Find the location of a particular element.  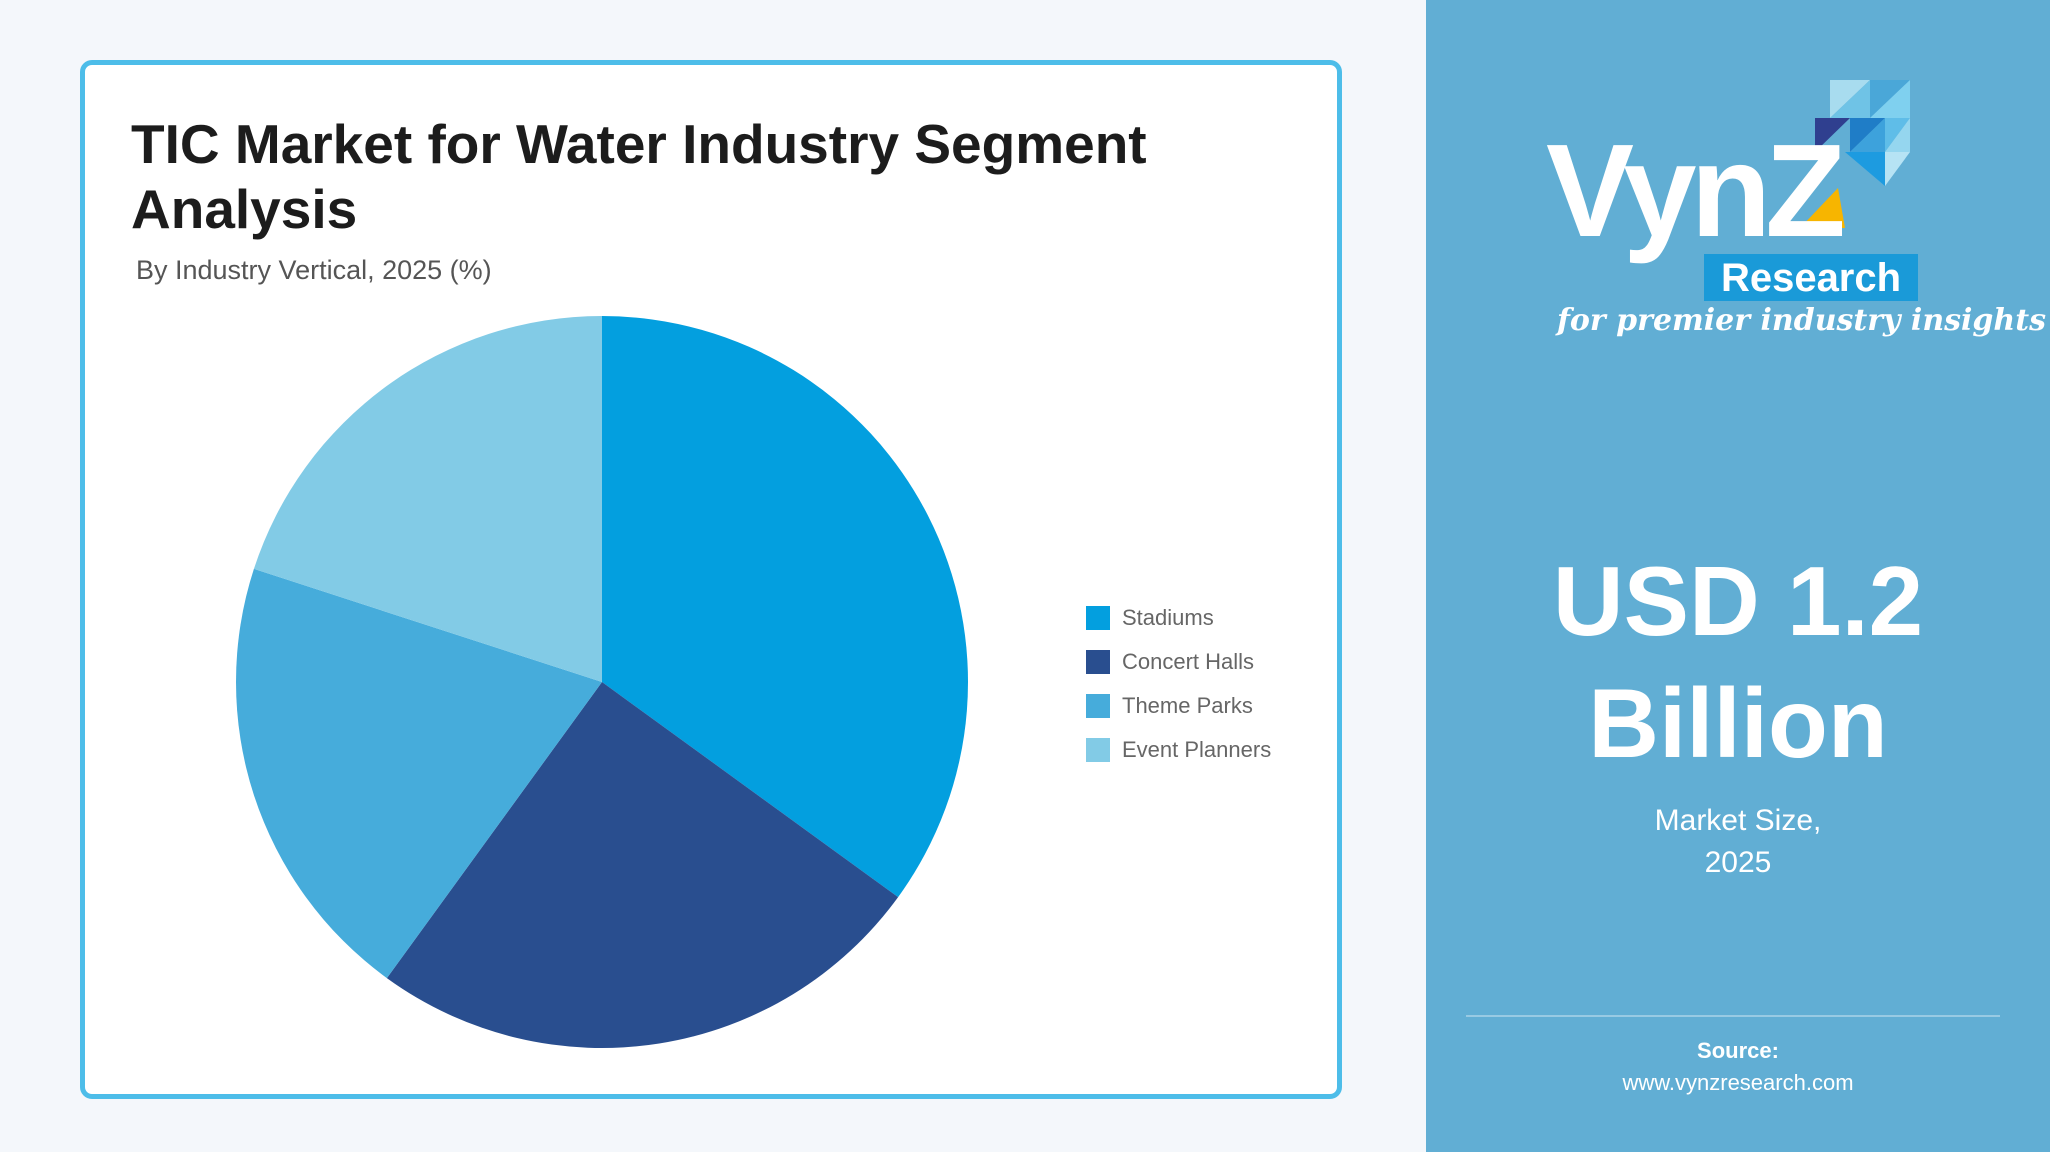

legend-label: Event Planners is located at coordinates (1197, 749).